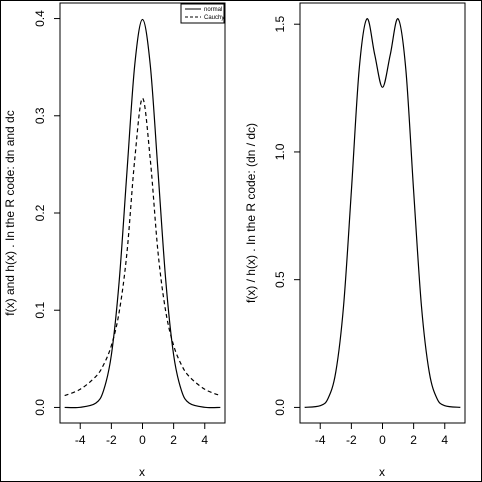  I want to click on legend: normal Cauchy, so click(202, 13).